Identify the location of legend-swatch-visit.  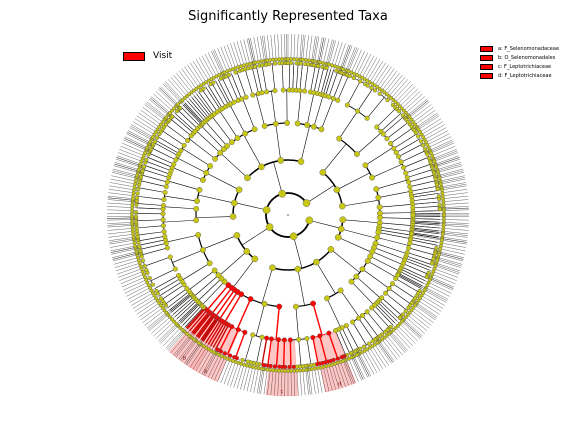
(134, 56).